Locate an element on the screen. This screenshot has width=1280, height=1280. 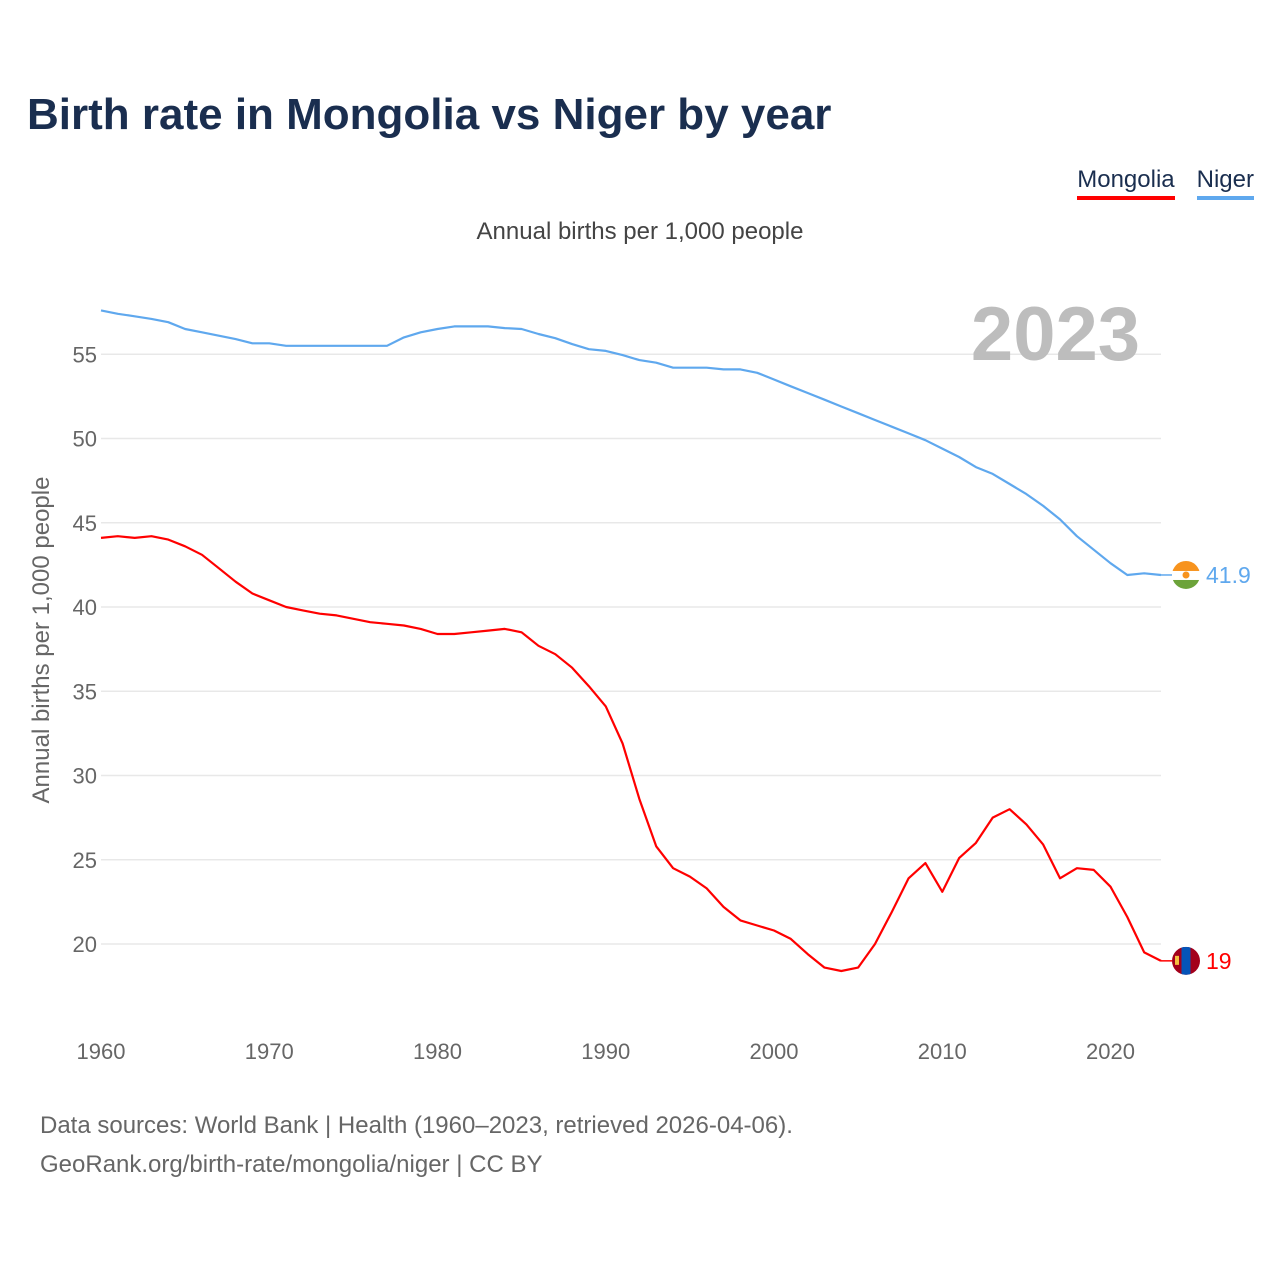
y-tick-label: 30 is located at coordinates (85, 776).